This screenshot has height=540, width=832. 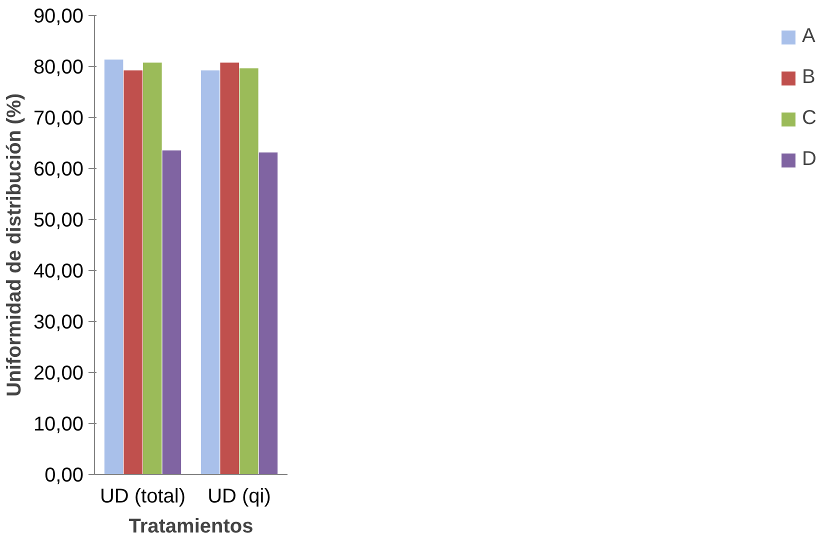 I want to click on x-axis-title: Tratamientos, so click(x=191, y=527).